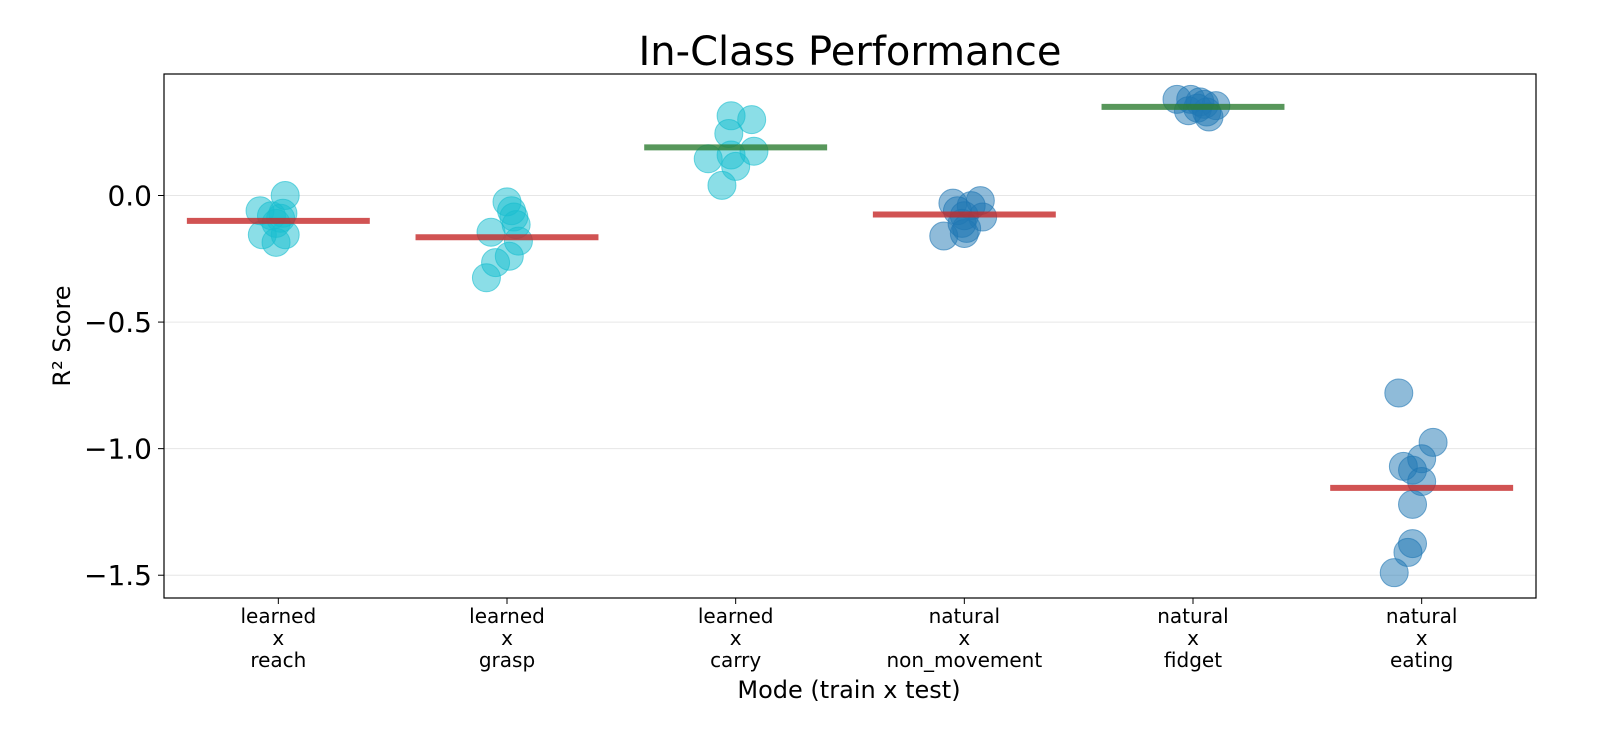 This screenshot has width=1600, height=750. What do you see at coordinates (62, 335) in the screenshot?
I see `y-axis-label: R² Score` at bounding box center [62, 335].